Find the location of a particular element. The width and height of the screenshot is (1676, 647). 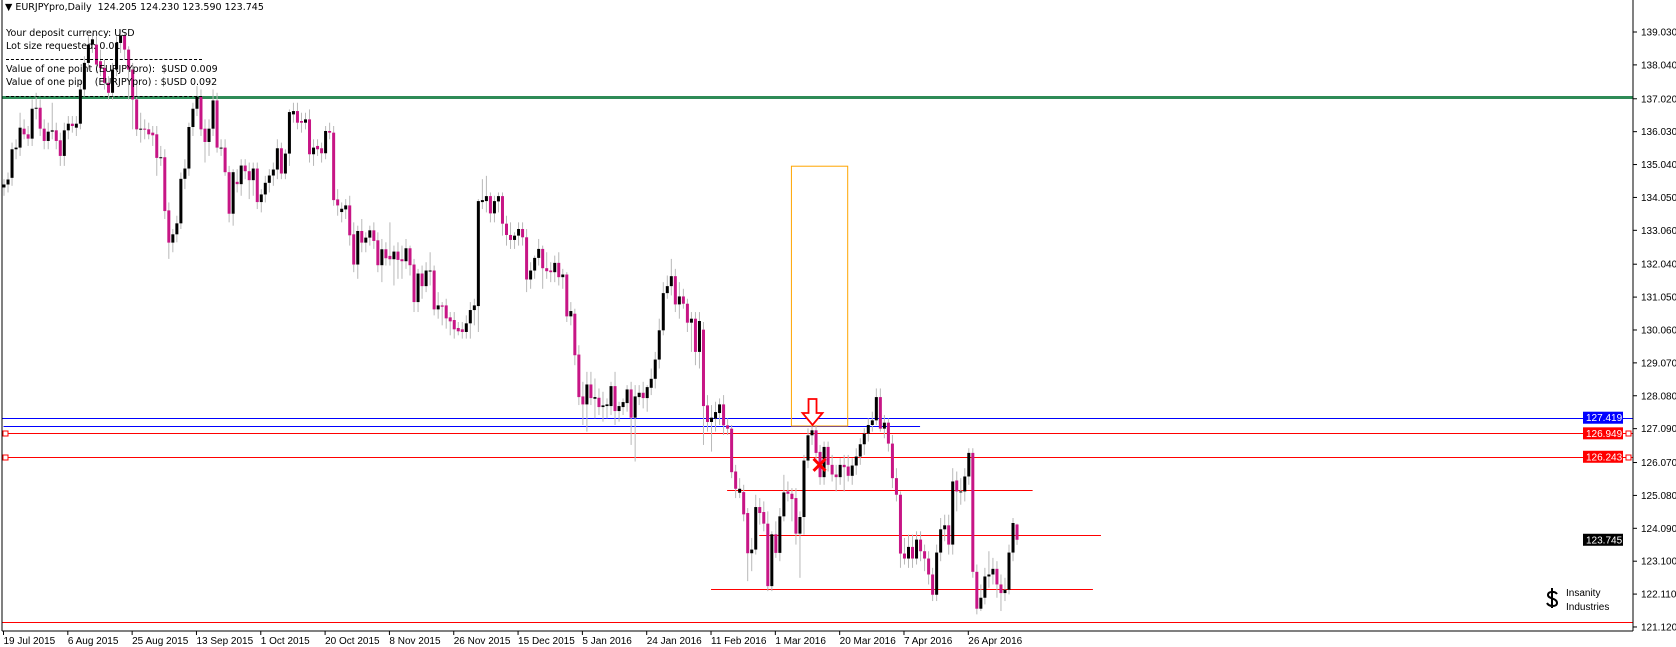

time-tick-label: 20 Oct 2015 is located at coordinates (352, 641).